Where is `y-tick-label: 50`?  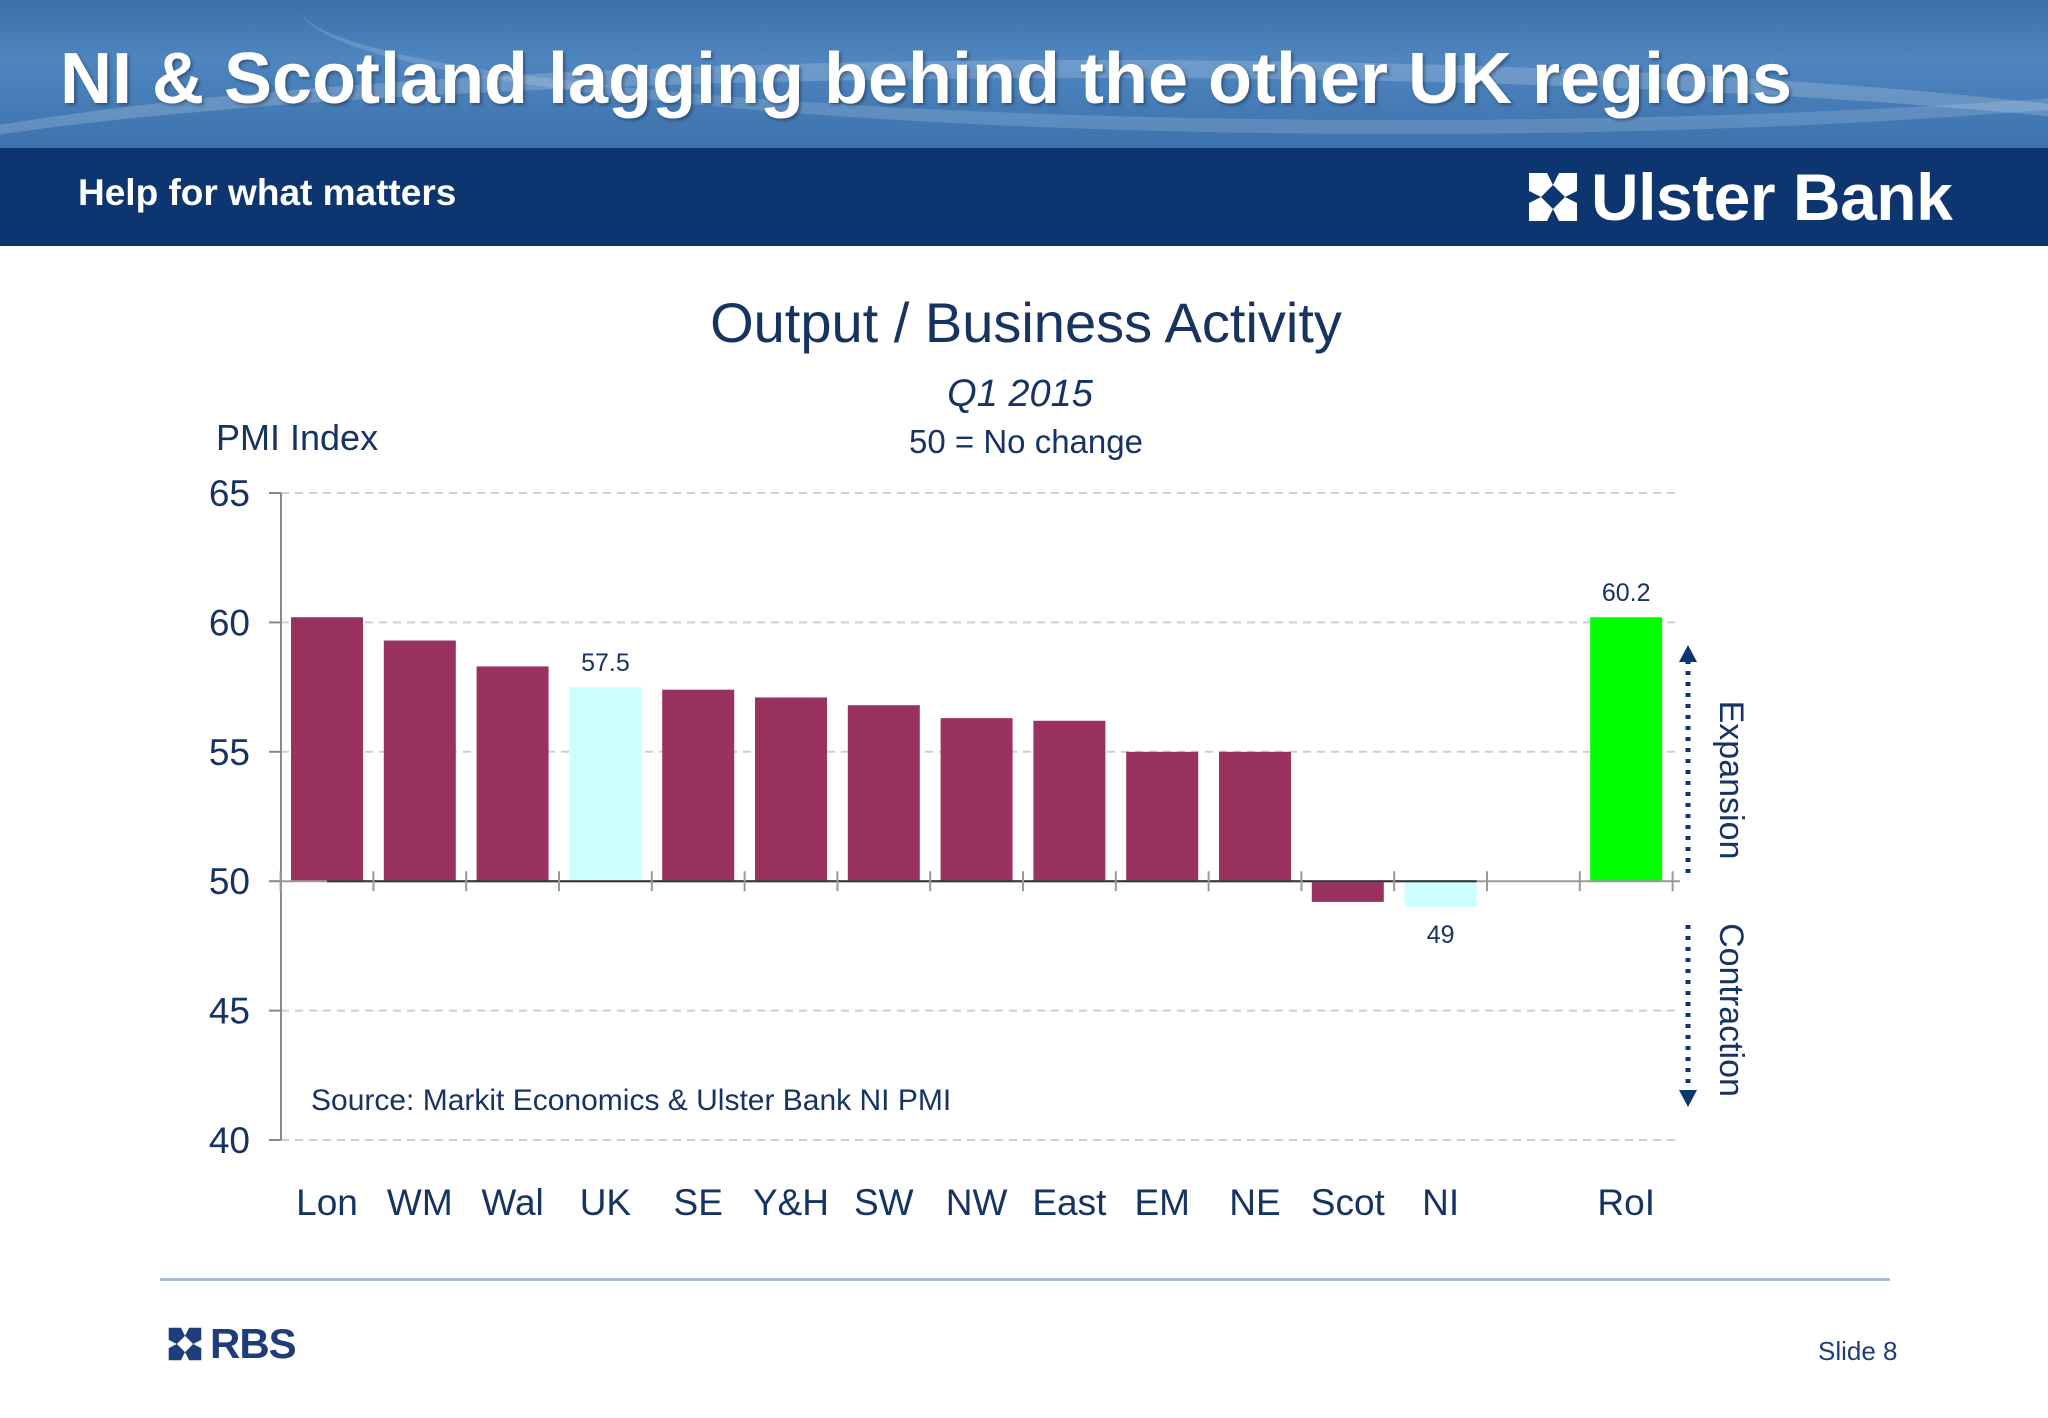 y-tick-label: 50 is located at coordinates (229, 881).